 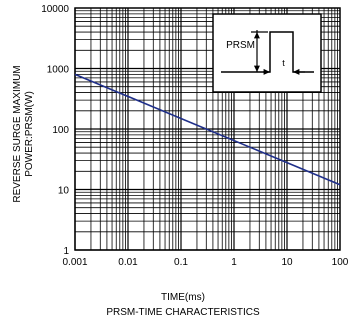 I want to click on y-tick-label: 100, so click(x=60, y=130).